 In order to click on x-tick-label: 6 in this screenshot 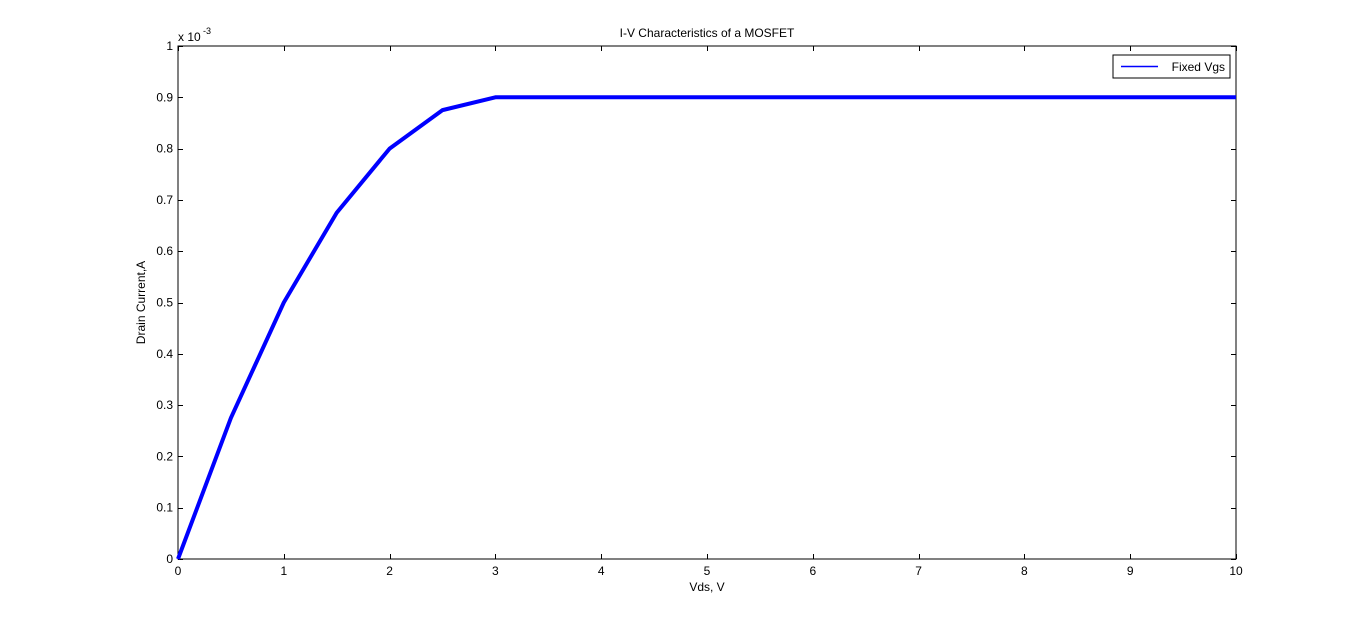, I will do `click(812, 571)`.